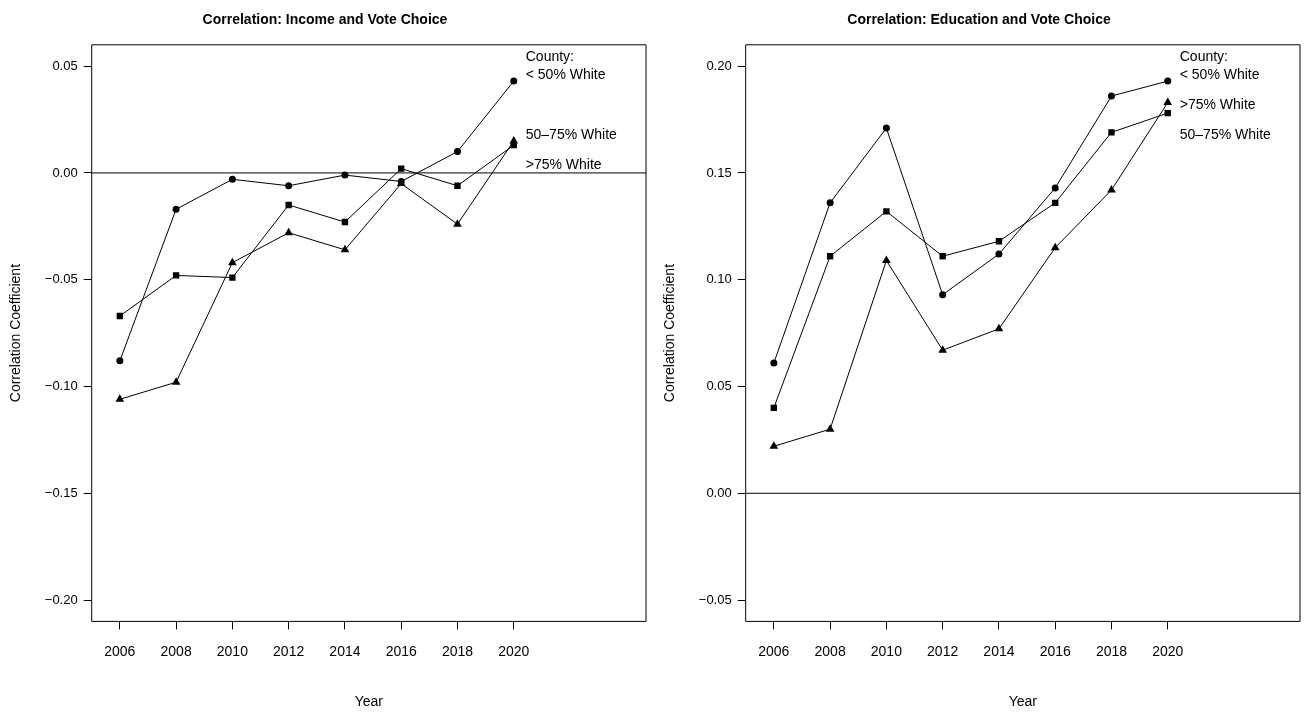  What do you see at coordinates (325, 19) in the screenshot?
I see `chart-title: Correlation: Income and Vote Choice` at bounding box center [325, 19].